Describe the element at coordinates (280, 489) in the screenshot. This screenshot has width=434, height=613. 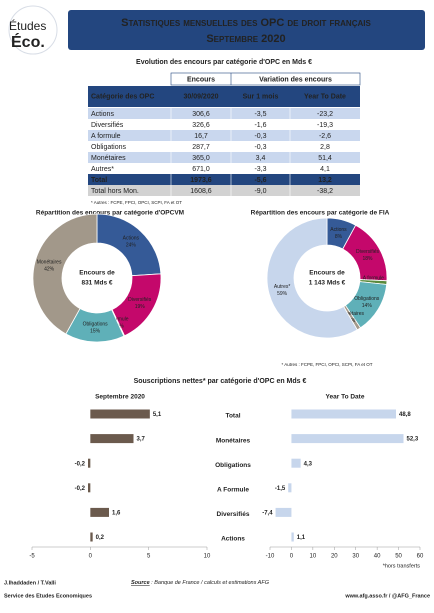
I see `bar-value-label: -1,5` at that location.